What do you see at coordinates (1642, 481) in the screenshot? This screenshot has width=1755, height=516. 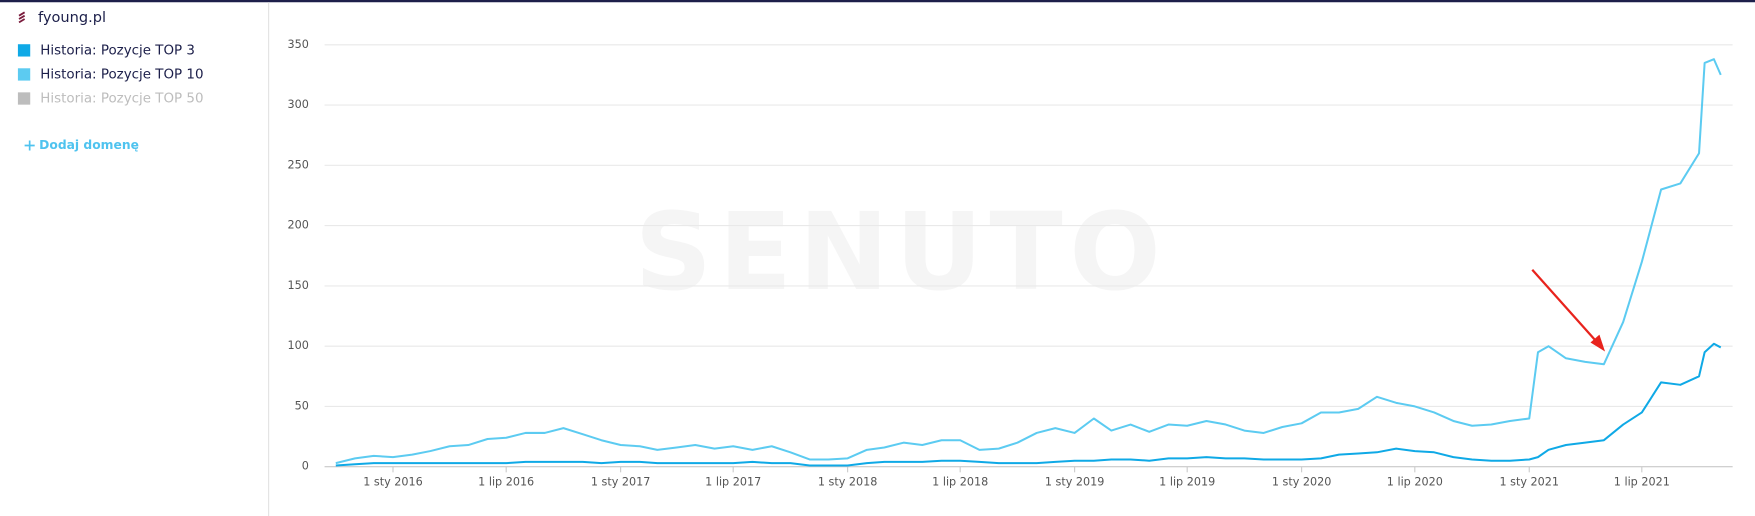 I see `x-tick-label: 1 lip 2021` at bounding box center [1642, 481].